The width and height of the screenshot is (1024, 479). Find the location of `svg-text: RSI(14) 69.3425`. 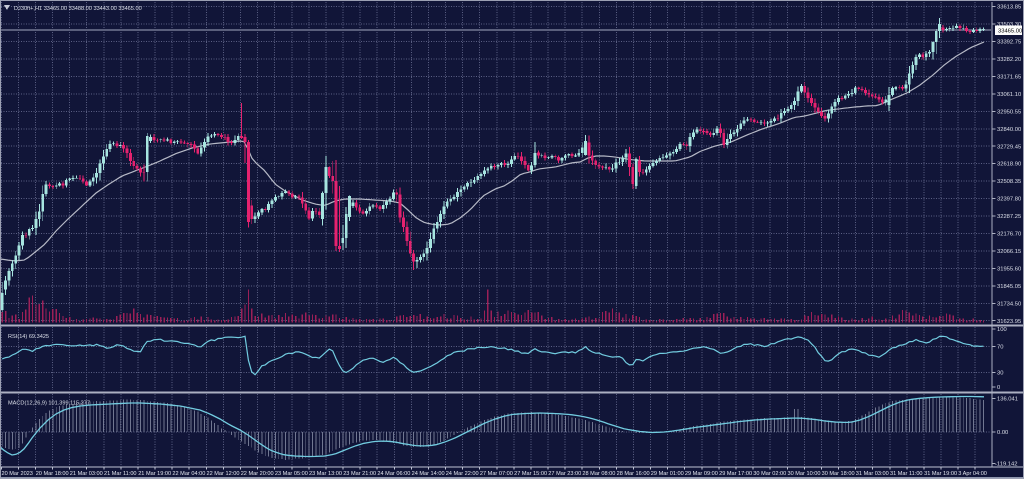

svg-text: RSI(14) 69.3425 is located at coordinates (28, 337).